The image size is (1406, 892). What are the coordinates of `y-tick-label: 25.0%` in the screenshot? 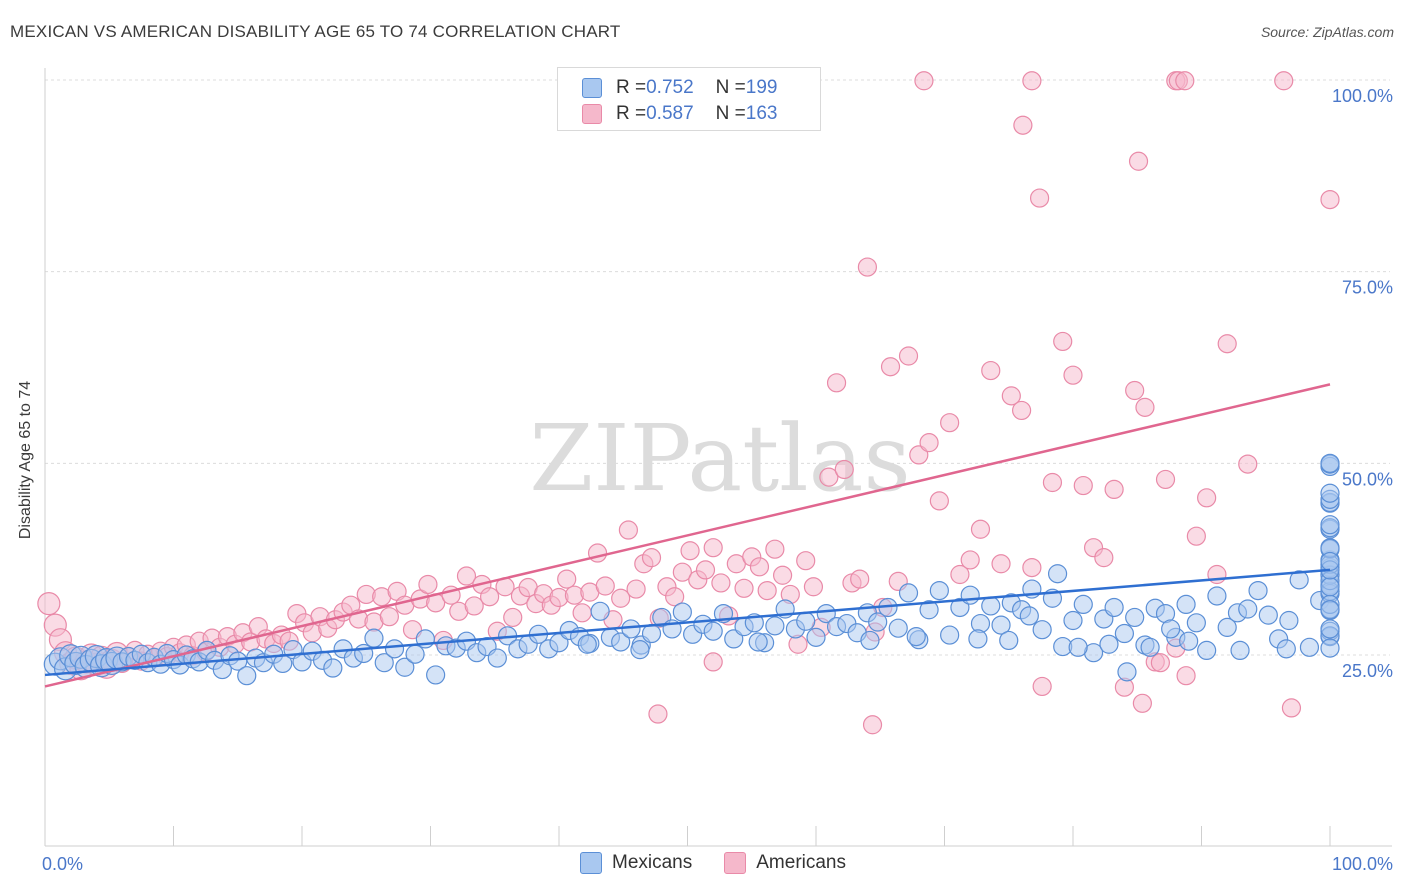 It's located at (1367, 671).